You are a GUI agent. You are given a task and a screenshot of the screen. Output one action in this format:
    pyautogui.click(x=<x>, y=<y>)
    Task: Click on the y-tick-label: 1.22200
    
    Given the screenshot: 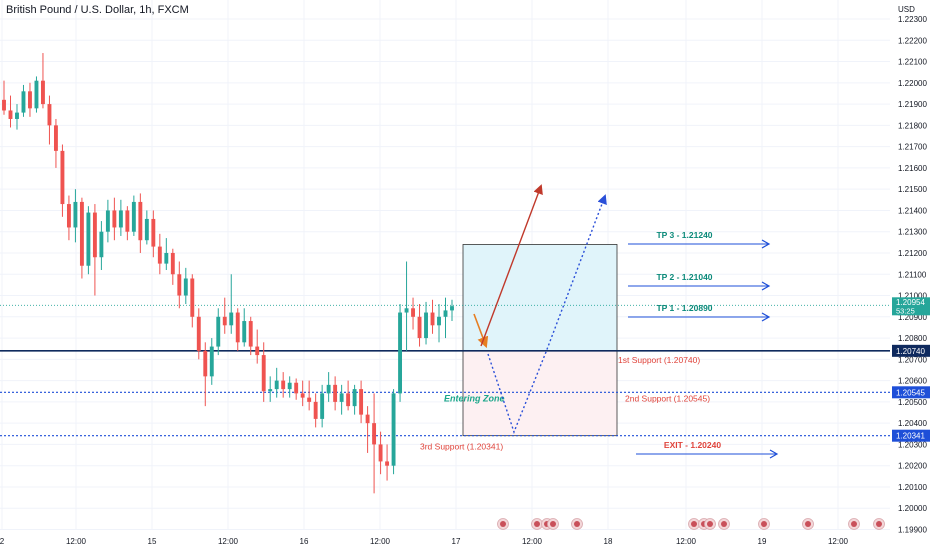 What is the action you would take?
    pyautogui.click(x=912, y=40)
    